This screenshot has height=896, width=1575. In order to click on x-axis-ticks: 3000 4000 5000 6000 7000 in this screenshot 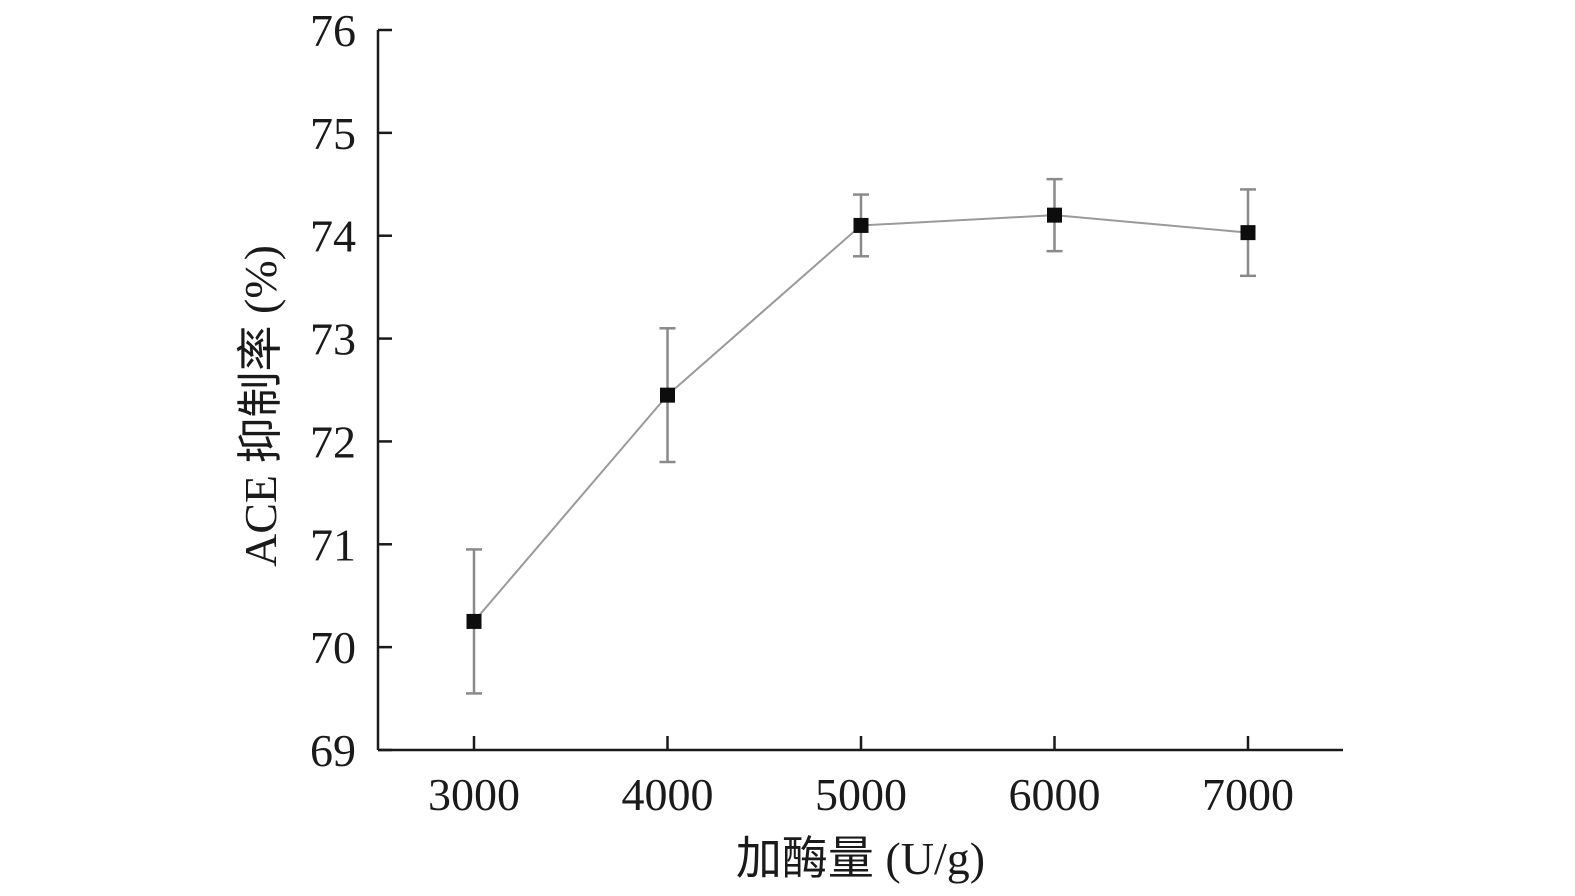, I will do `click(861, 778)`.